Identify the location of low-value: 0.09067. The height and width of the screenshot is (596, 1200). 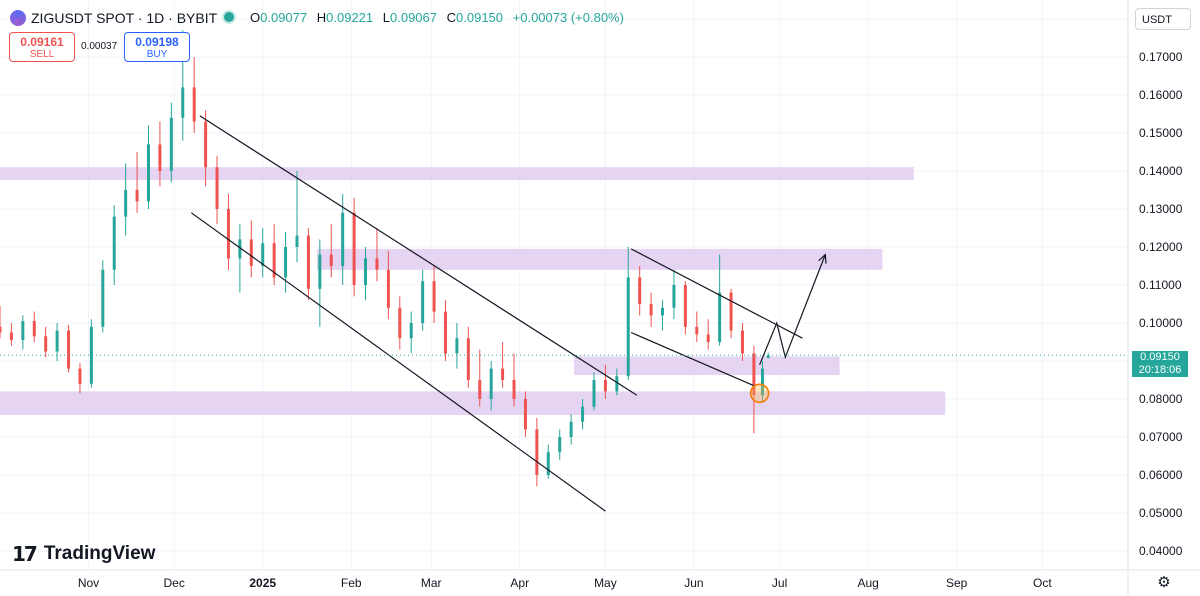
(413, 17).